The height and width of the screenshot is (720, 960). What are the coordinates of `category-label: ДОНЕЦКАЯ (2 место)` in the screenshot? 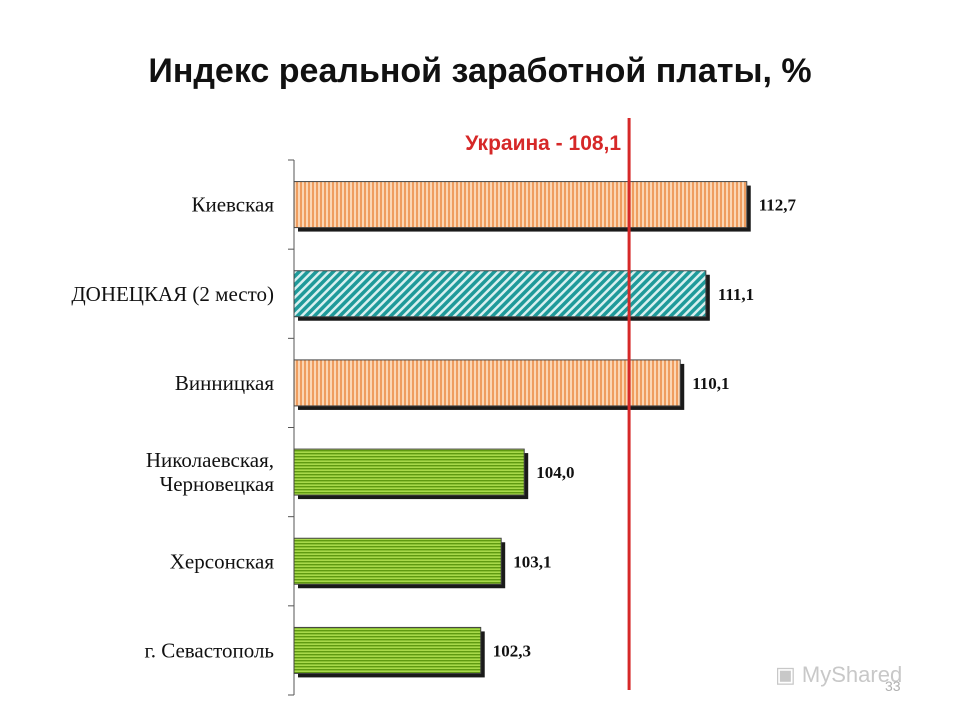 It's located at (172, 294).